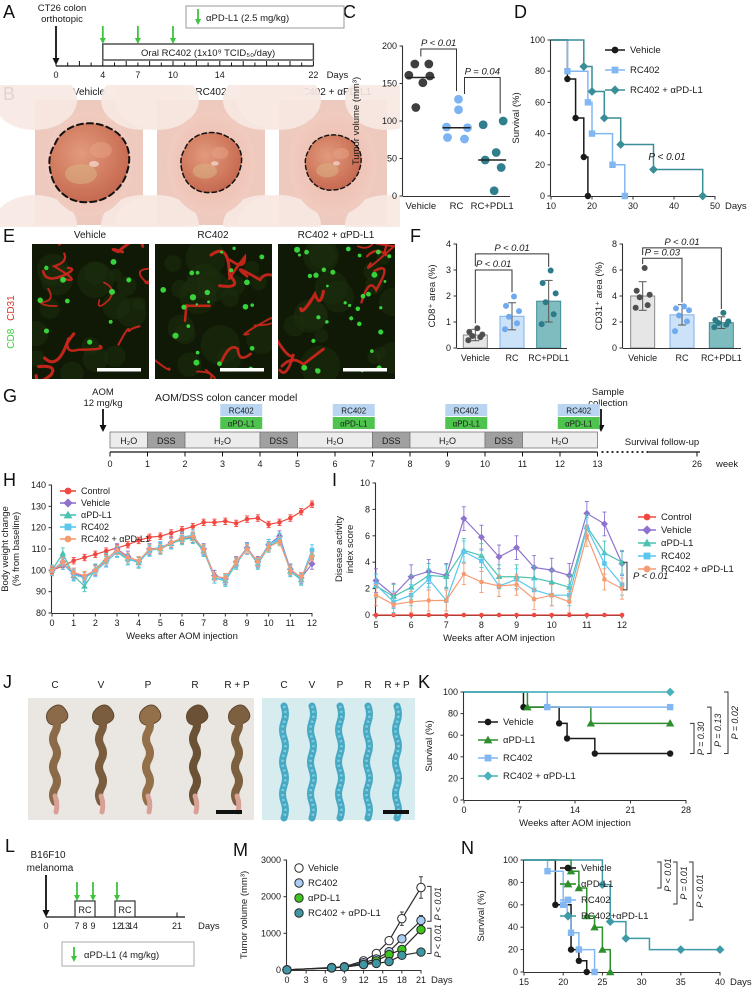 Image resolution: width=753 pixels, height=999 pixels. I want to click on svg-text: 50, so click(715, 206).